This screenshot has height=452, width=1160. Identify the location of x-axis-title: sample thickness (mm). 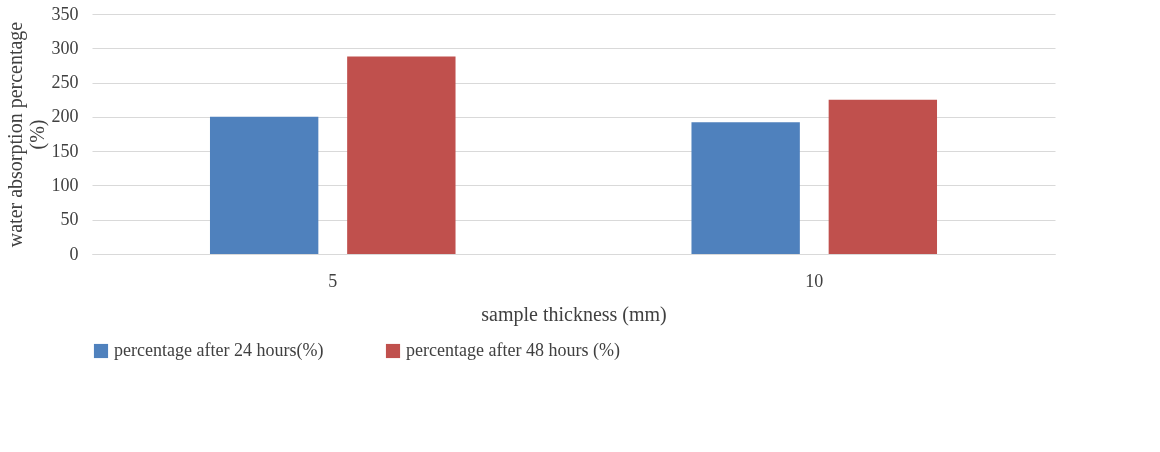
(574, 314).